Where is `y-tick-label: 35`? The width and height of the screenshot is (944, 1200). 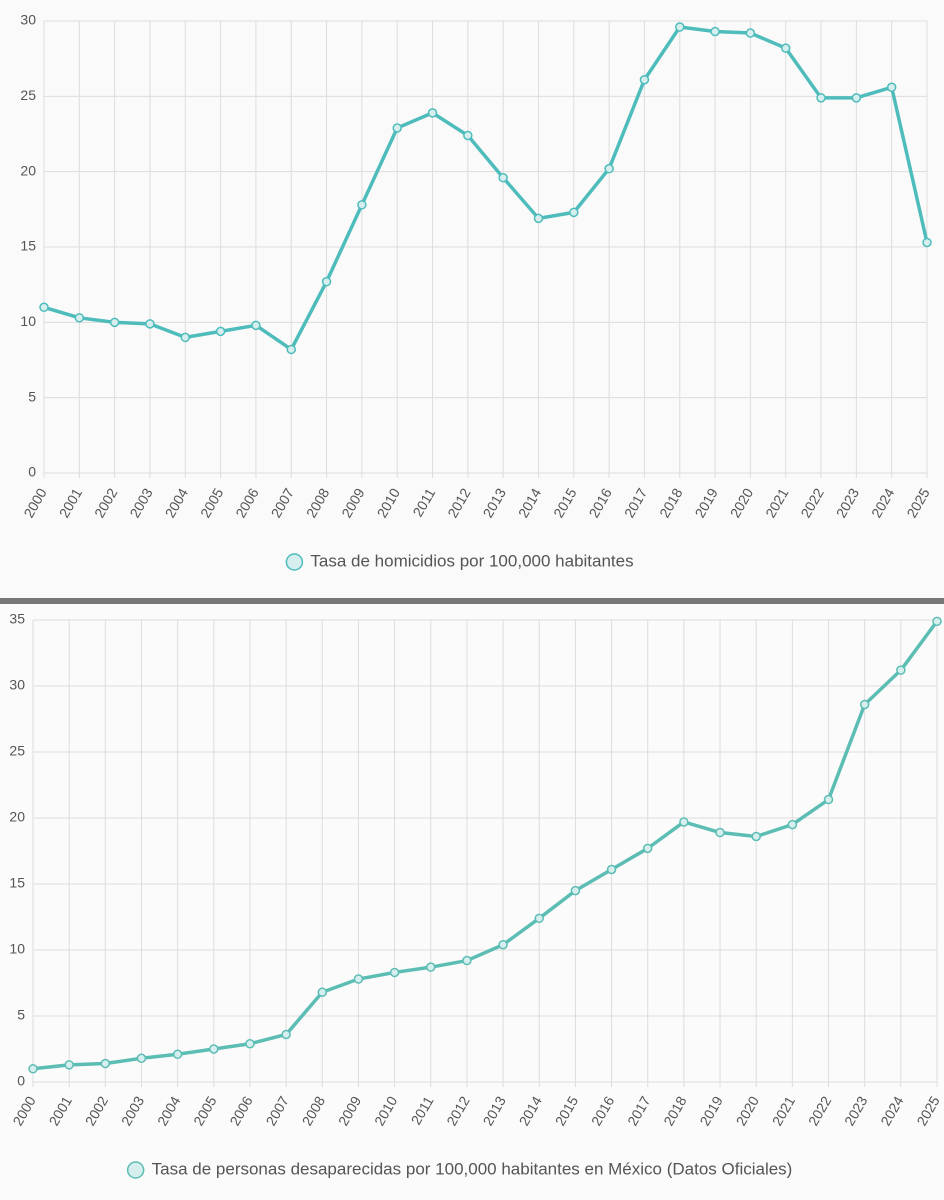 y-tick-label: 35 is located at coordinates (17, 619).